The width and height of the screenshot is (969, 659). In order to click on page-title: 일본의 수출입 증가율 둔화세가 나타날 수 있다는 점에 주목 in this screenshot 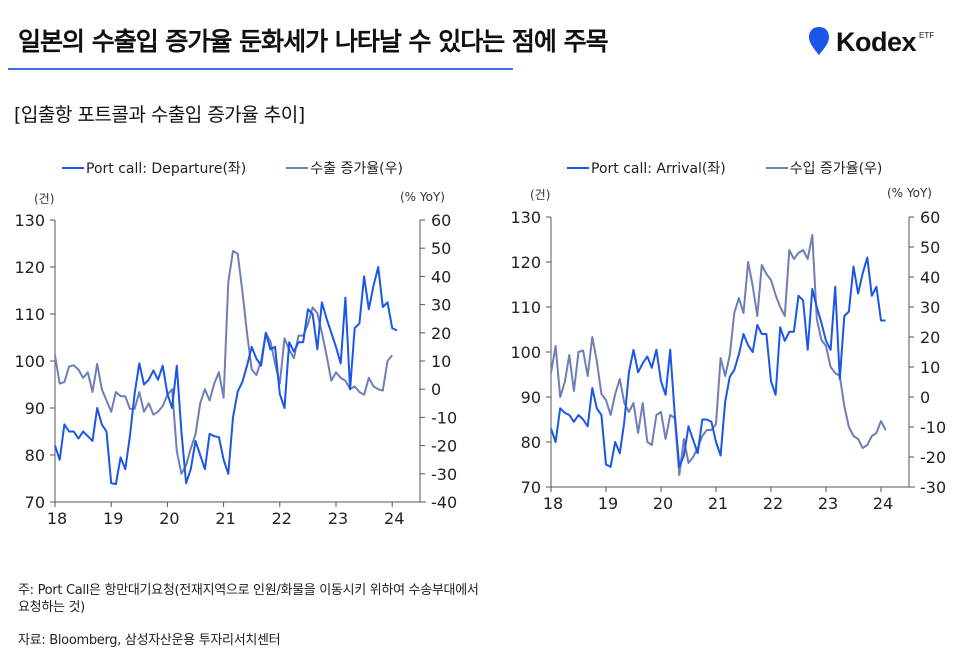, I will do `click(313, 41)`.